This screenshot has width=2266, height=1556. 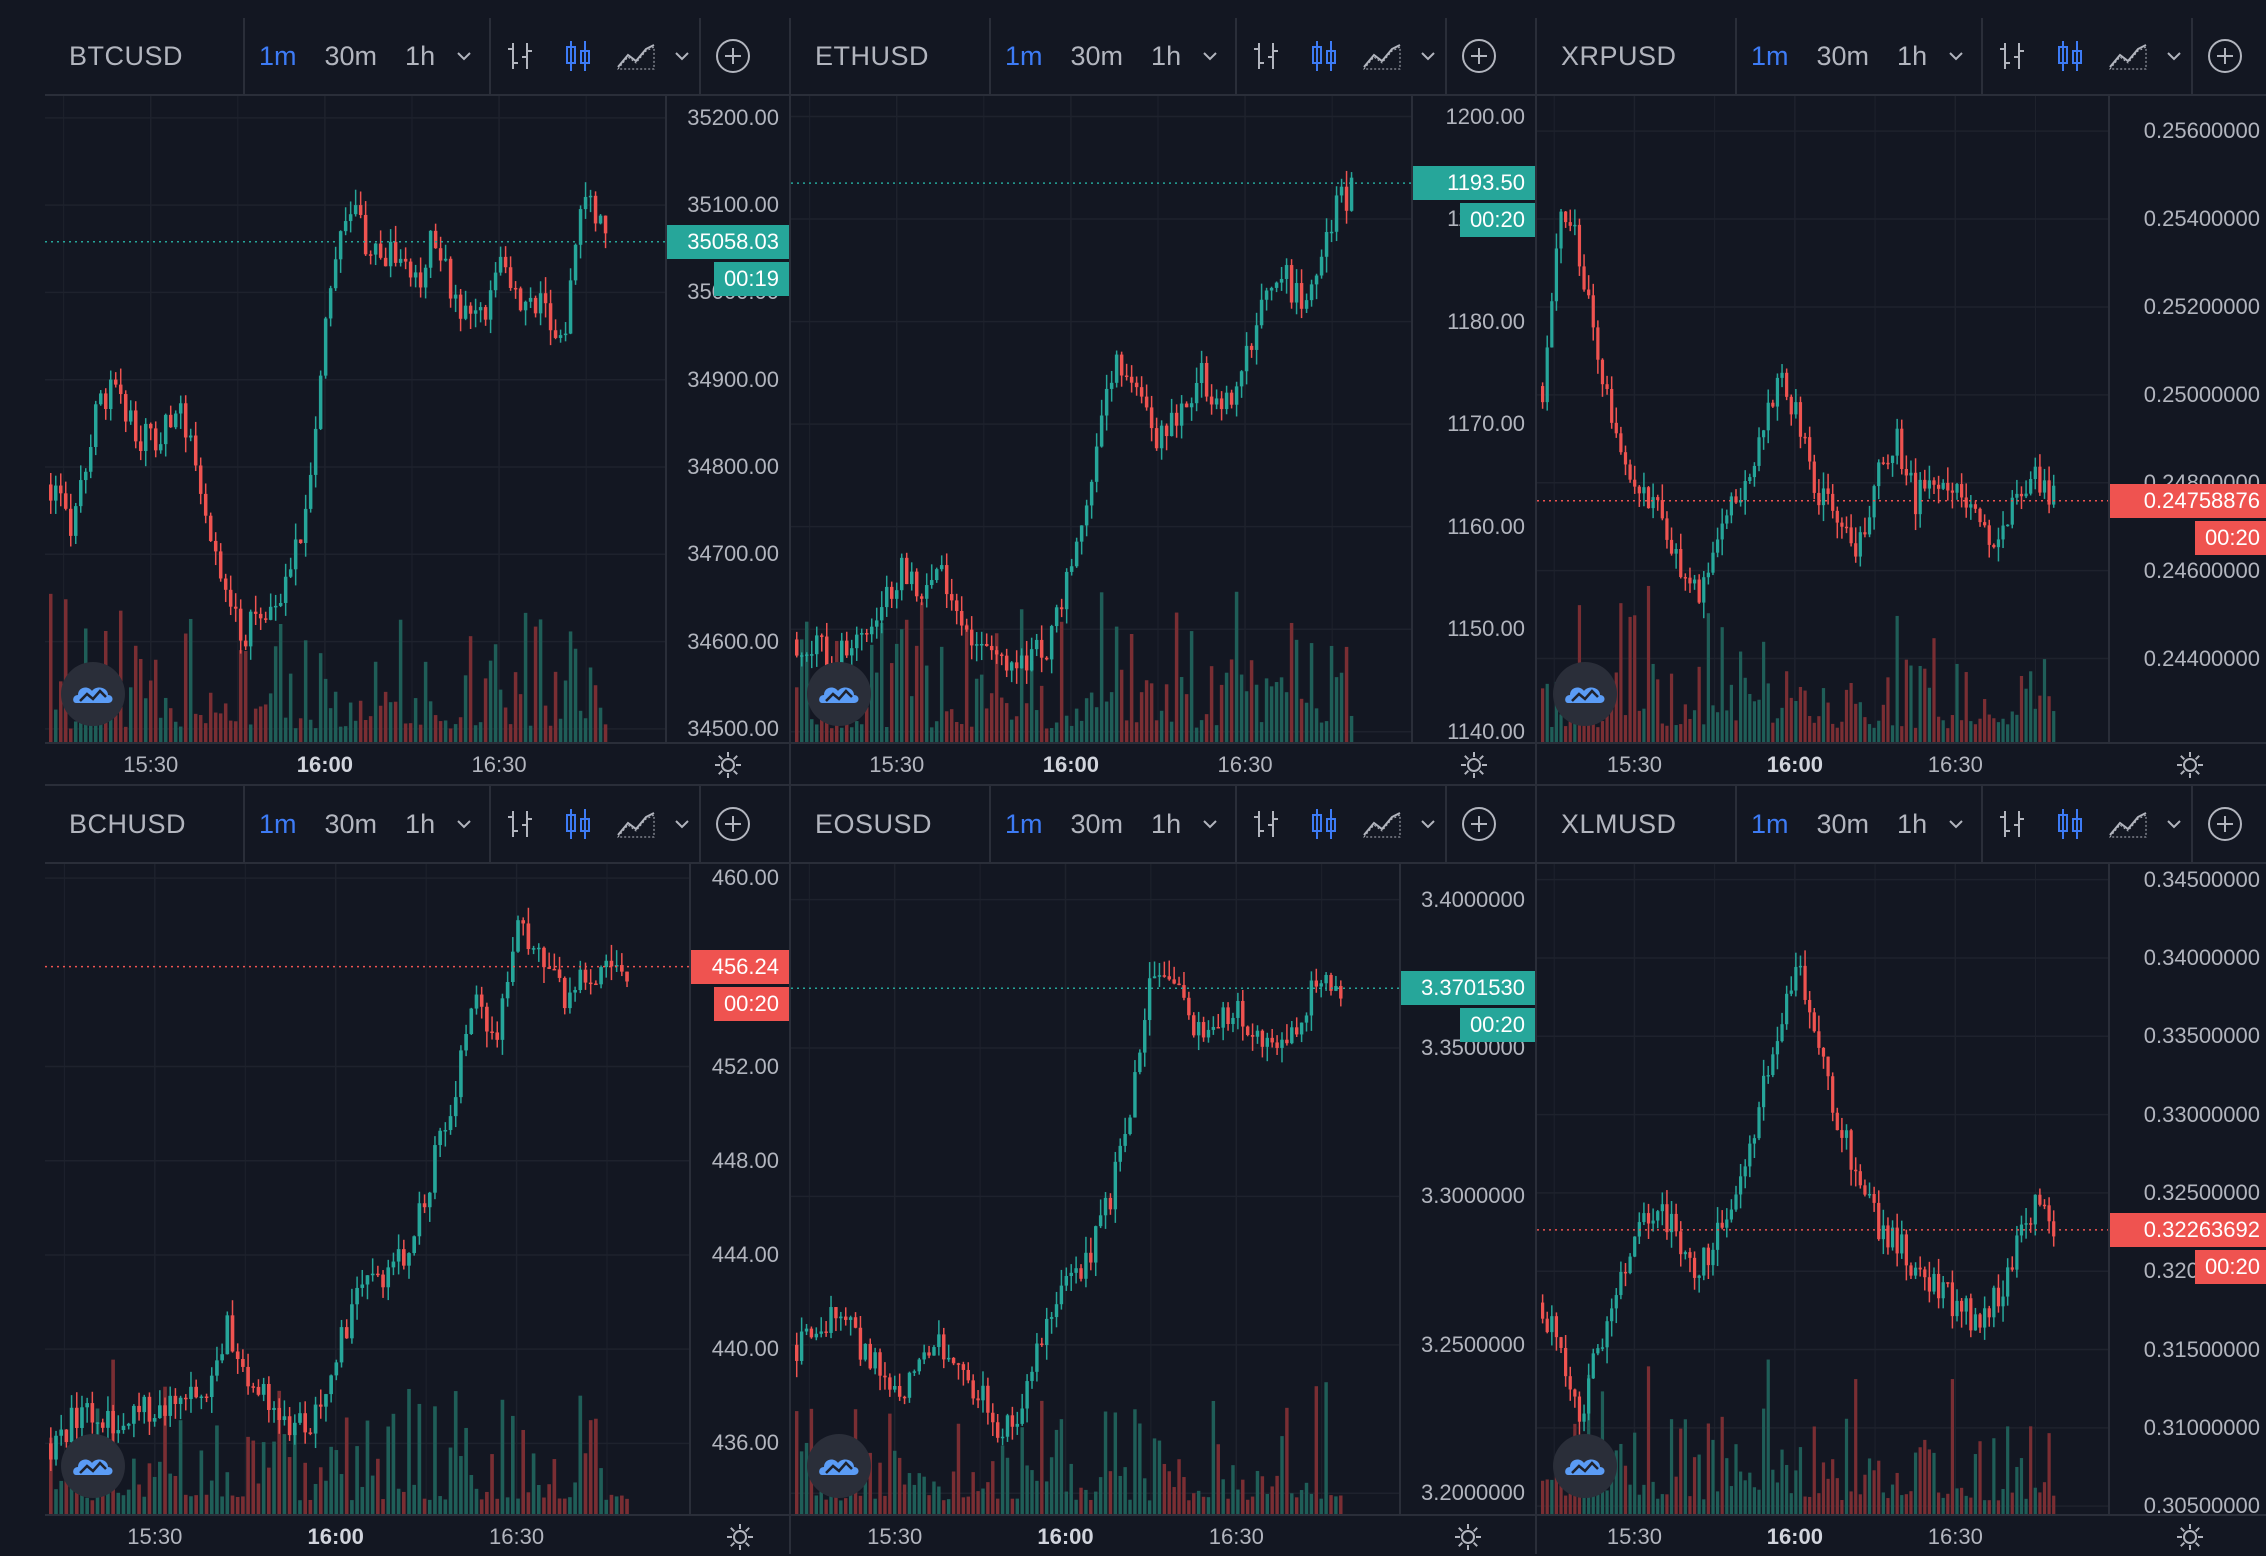 What do you see at coordinates (891, 824) in the screenshot?
I see `symbol-label: EOSUSD` at bounding box center [891, 824].